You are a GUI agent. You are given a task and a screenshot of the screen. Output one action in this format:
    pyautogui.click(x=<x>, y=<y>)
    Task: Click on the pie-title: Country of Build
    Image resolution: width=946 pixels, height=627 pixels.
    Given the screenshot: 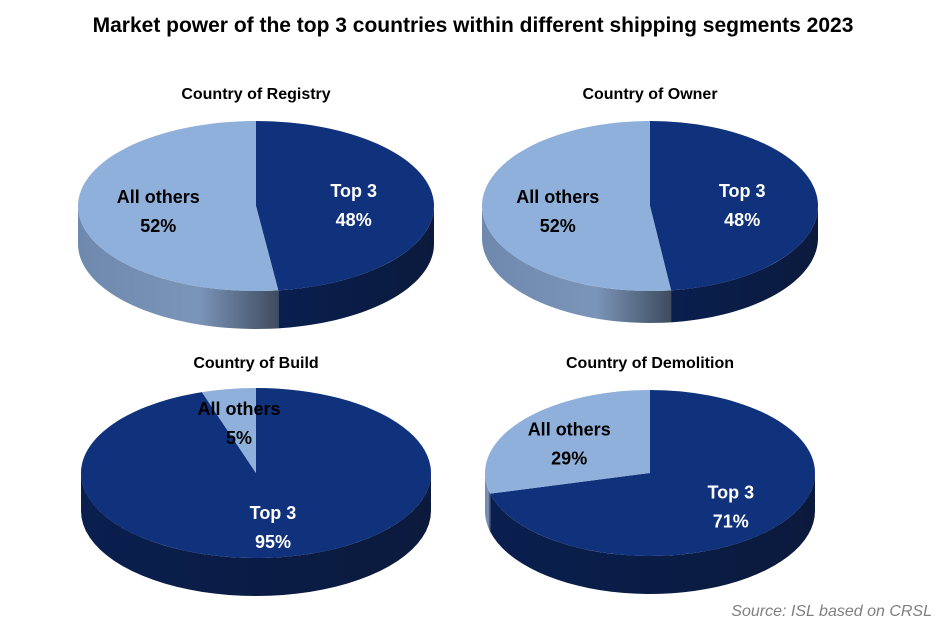 What is the action you would take?
    pyautogui.click(x=255, y=363)
    